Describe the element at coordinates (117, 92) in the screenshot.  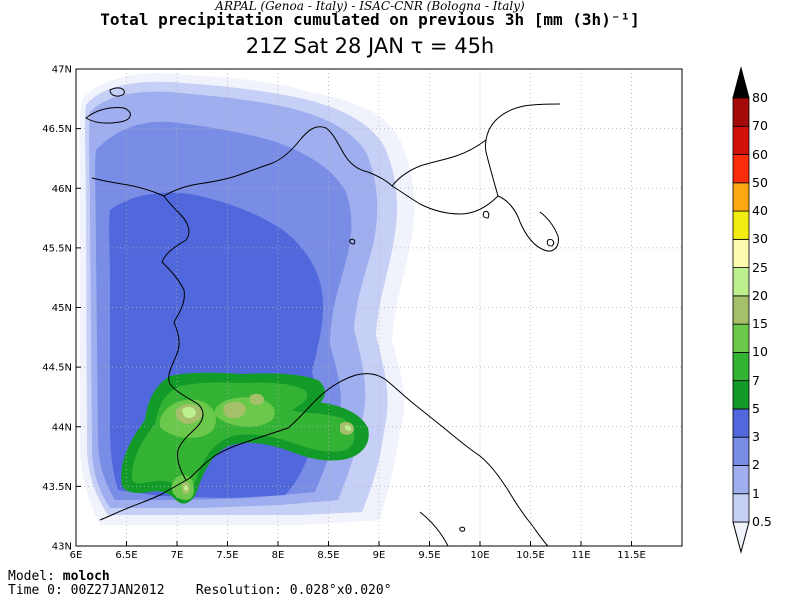
I see `lake-neuchatel` at that location.